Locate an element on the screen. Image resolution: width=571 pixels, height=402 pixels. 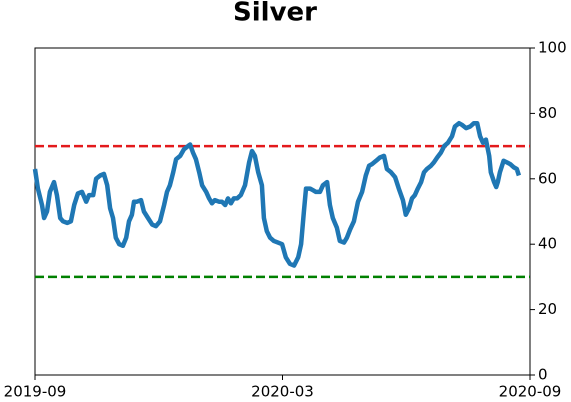
y-tick-label: 100 is located at coordinates (552, 48).